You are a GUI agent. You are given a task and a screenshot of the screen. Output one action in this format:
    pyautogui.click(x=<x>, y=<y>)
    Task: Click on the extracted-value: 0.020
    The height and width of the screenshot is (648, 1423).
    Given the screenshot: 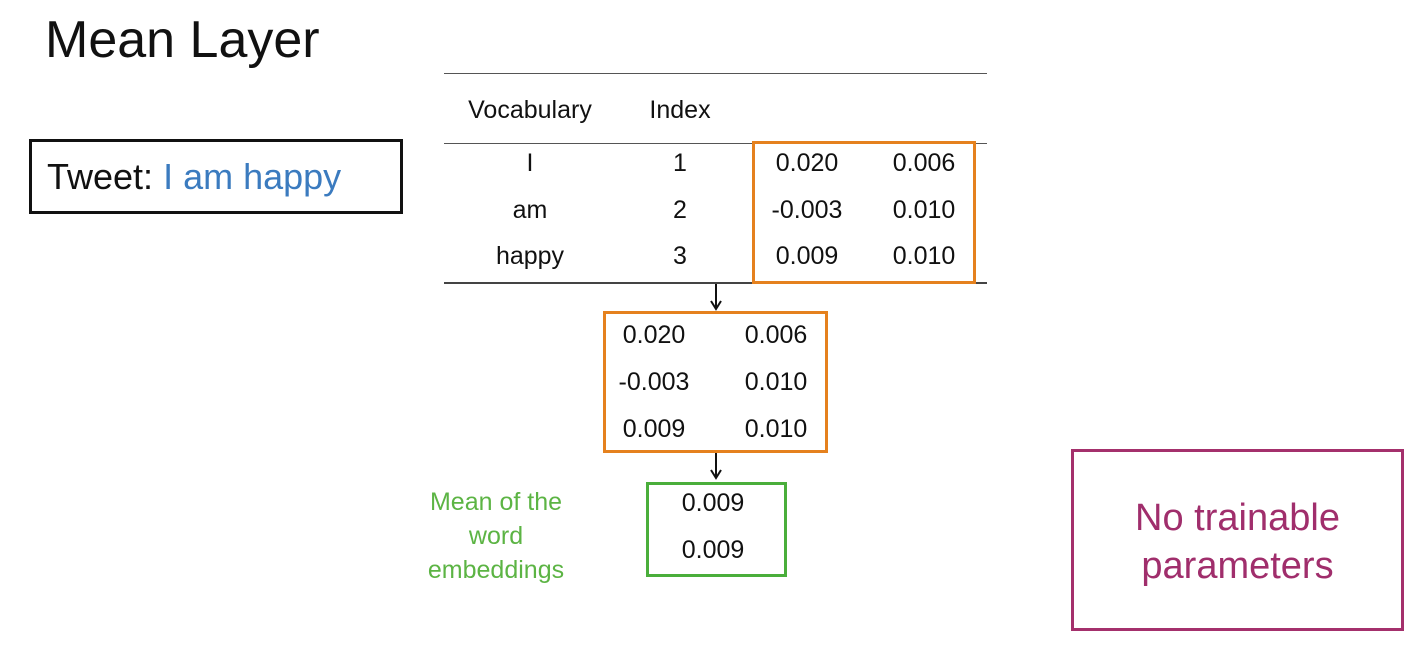 What is the action you would take?
    pyautogui.click(x=654, y=335)
    